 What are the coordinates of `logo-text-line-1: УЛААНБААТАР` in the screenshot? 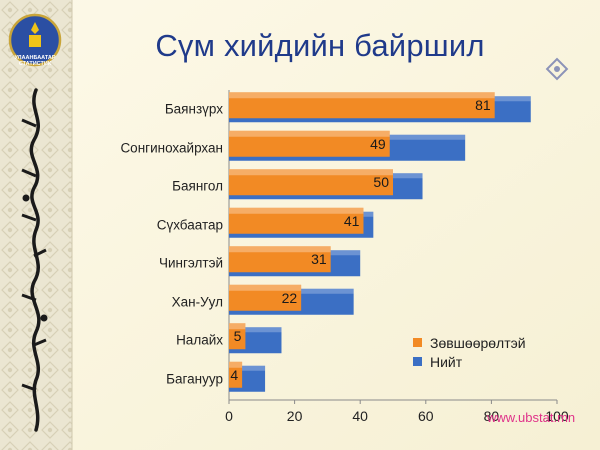 It's located at (35, 58).